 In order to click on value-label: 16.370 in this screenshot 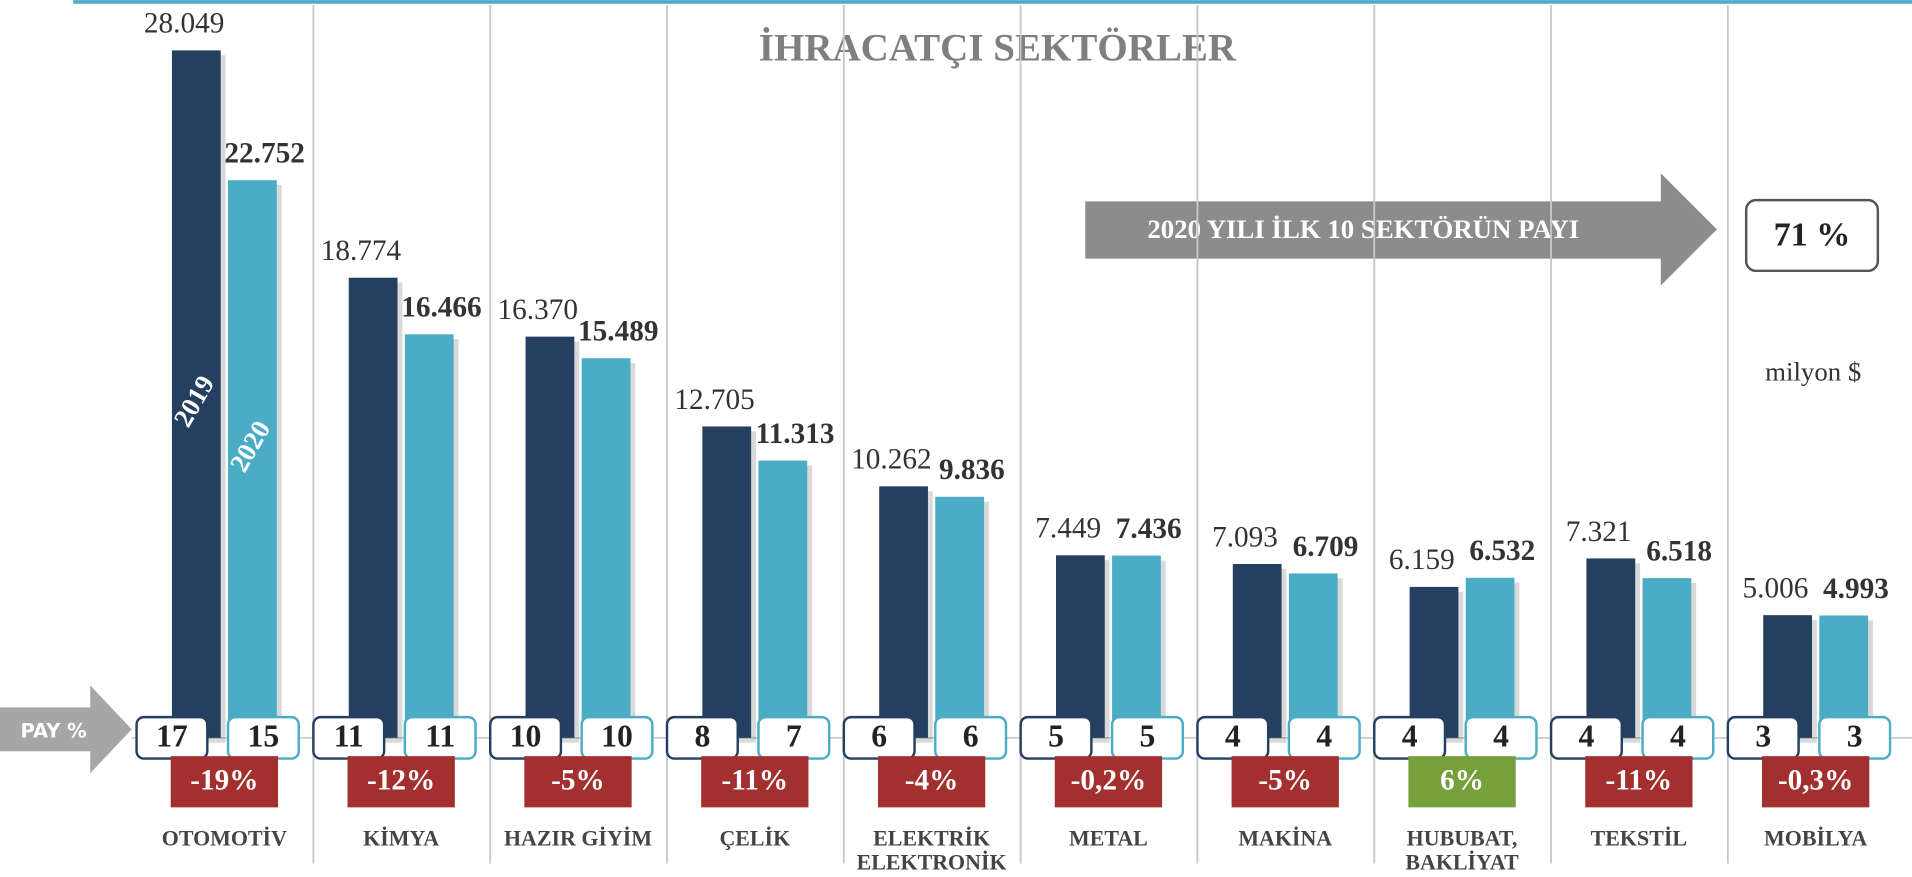, I will do `click(538, 310)`.